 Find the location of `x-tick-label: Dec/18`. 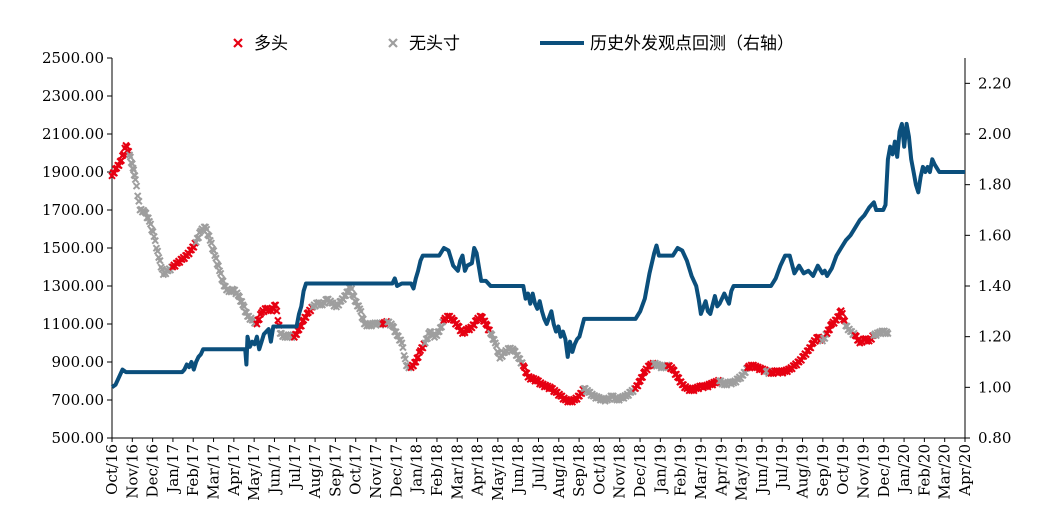

x-tick-label: Dec/18 is located at coordinates (640, 470).